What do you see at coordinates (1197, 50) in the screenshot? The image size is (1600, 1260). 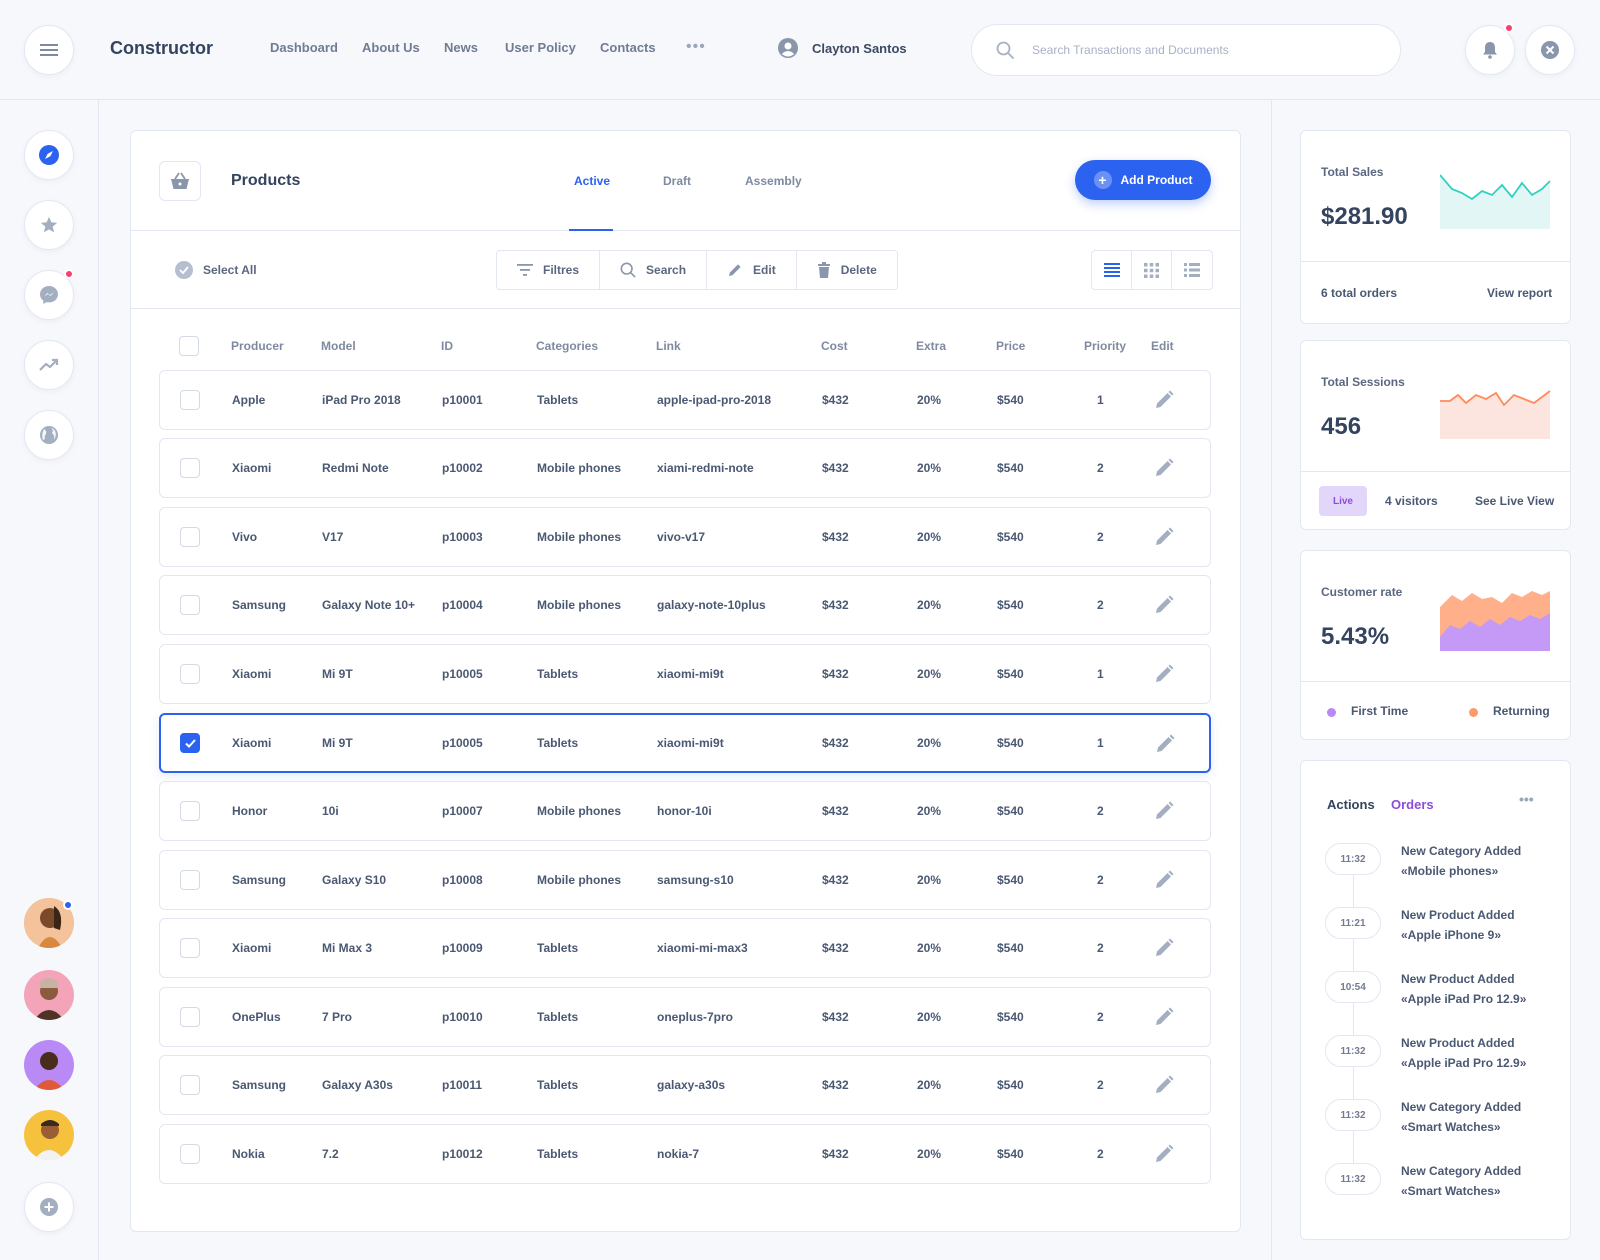 I see `search-input` at bounding box center [1197, 50].